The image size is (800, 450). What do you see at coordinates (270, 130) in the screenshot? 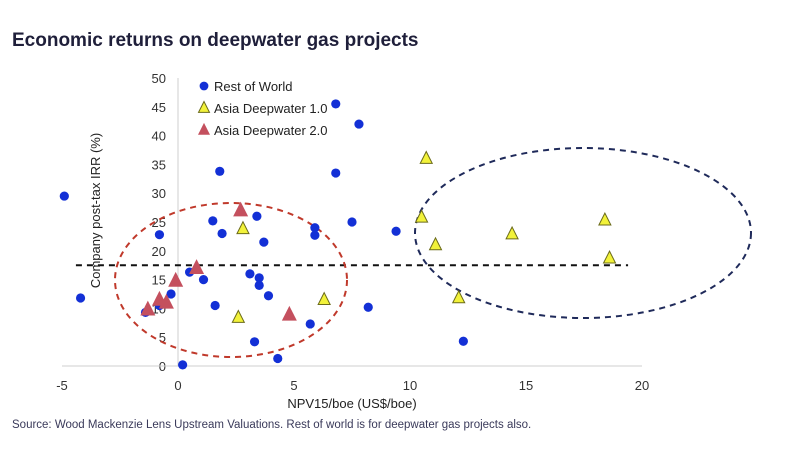
I see `legend-label: Asia Deepwater 2.0` at bounding box center [270, 130].